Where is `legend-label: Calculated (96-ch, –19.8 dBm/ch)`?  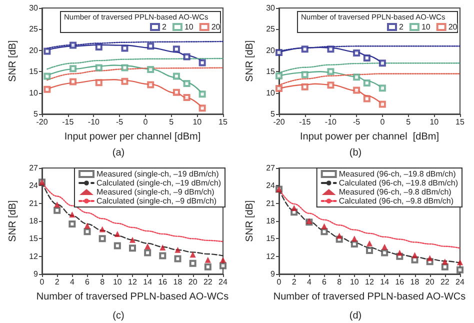
legend-label: Calculated (96-ch, –19.8 dBm/ch) is located at coordinates (398, 183).